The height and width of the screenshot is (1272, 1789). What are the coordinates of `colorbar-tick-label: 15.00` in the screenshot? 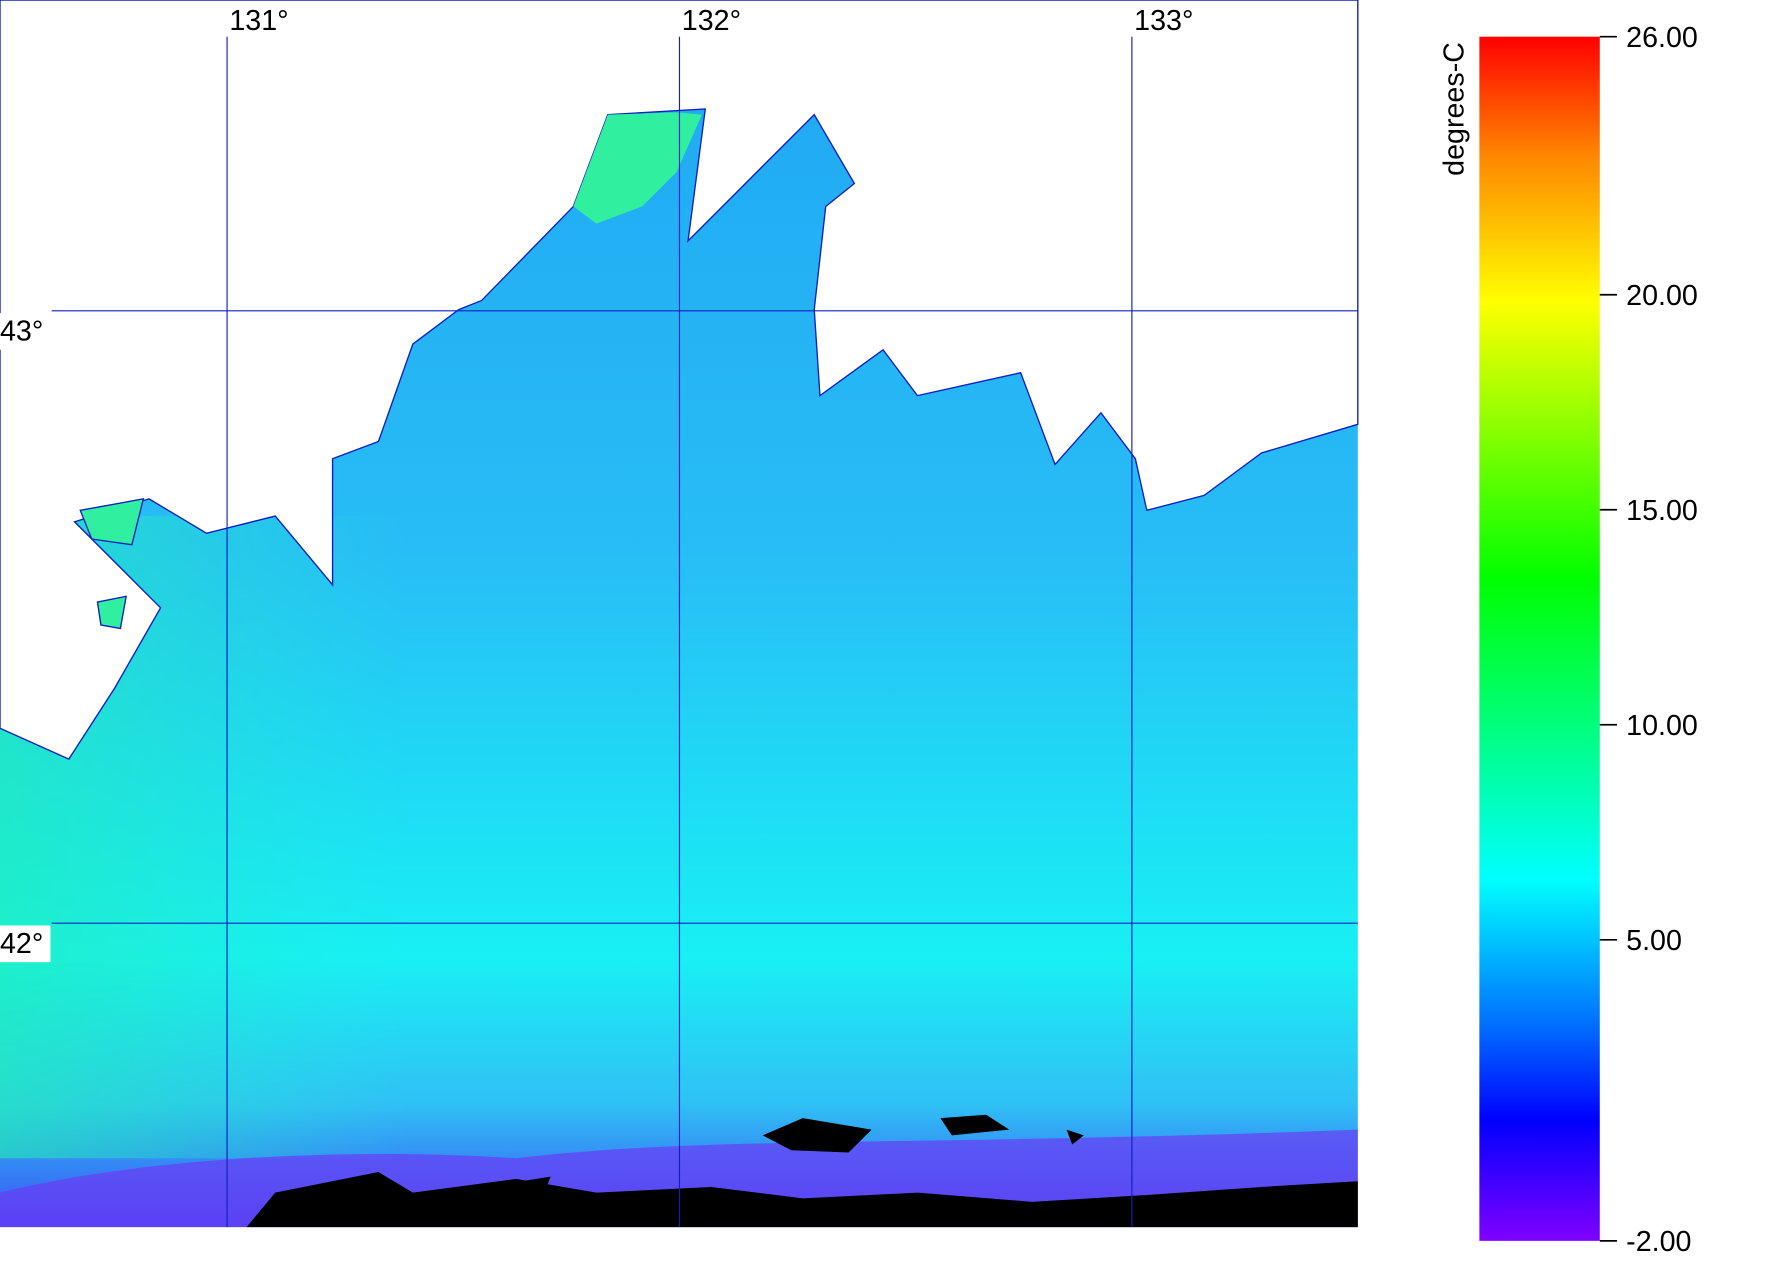 It's located at (1662, 511).